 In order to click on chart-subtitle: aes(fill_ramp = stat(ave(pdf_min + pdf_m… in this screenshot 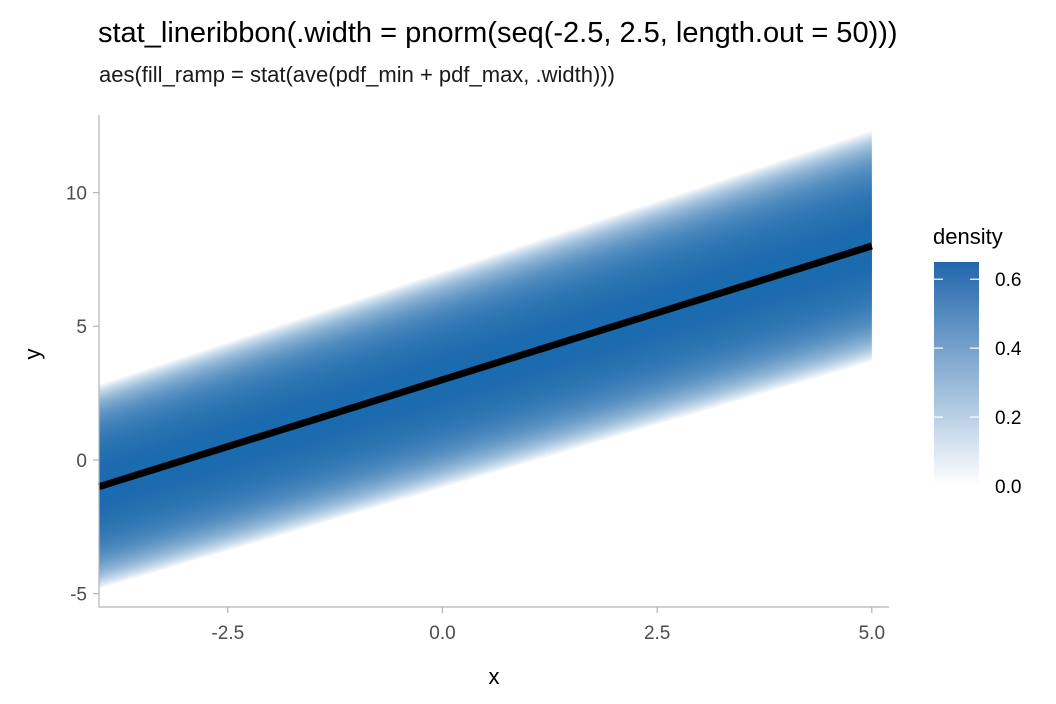, I will do `click(357, 74)`.